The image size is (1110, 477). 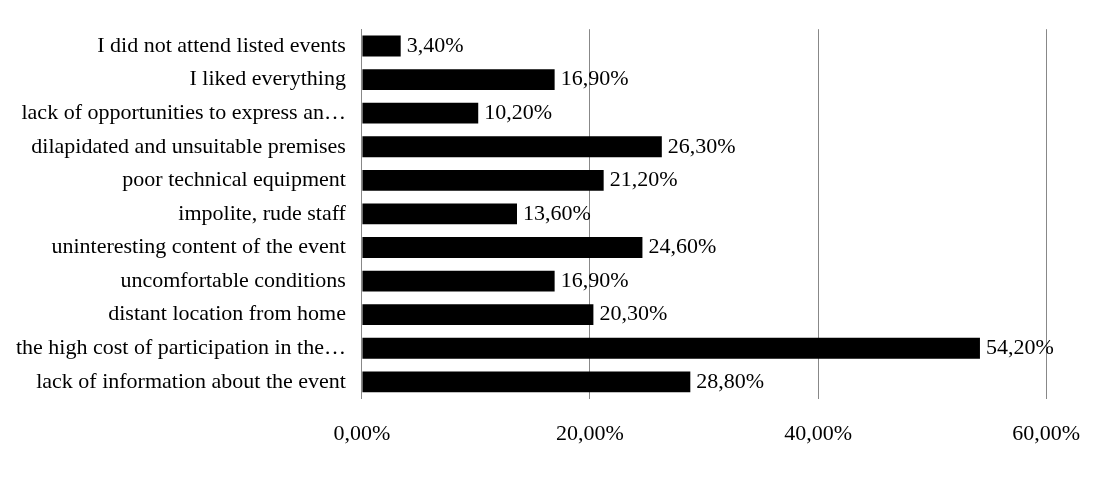 I want to click on data-label: 3,40%, so click(x=435, y=44).